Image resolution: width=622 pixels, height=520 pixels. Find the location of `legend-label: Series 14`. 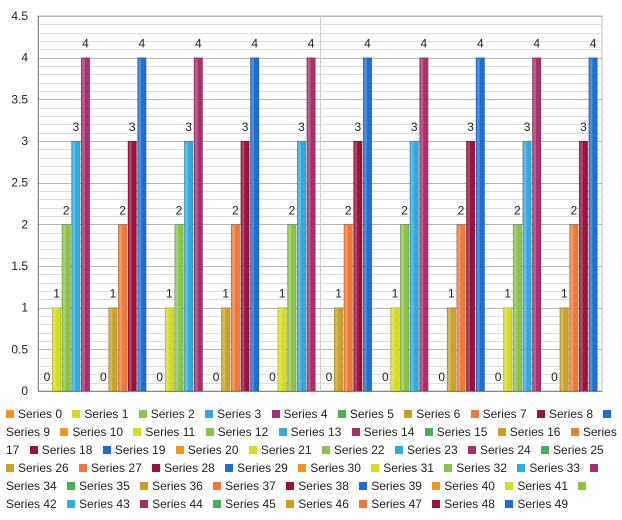

legend-label: Series 14 is located at coordinates (389, 432).